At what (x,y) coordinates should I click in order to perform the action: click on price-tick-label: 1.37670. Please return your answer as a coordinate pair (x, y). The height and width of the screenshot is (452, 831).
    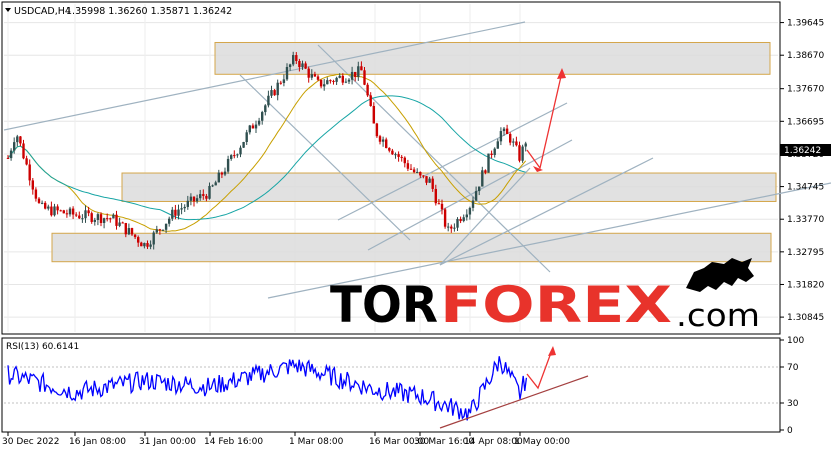
    Looking at the image, I should click on (805, 90).